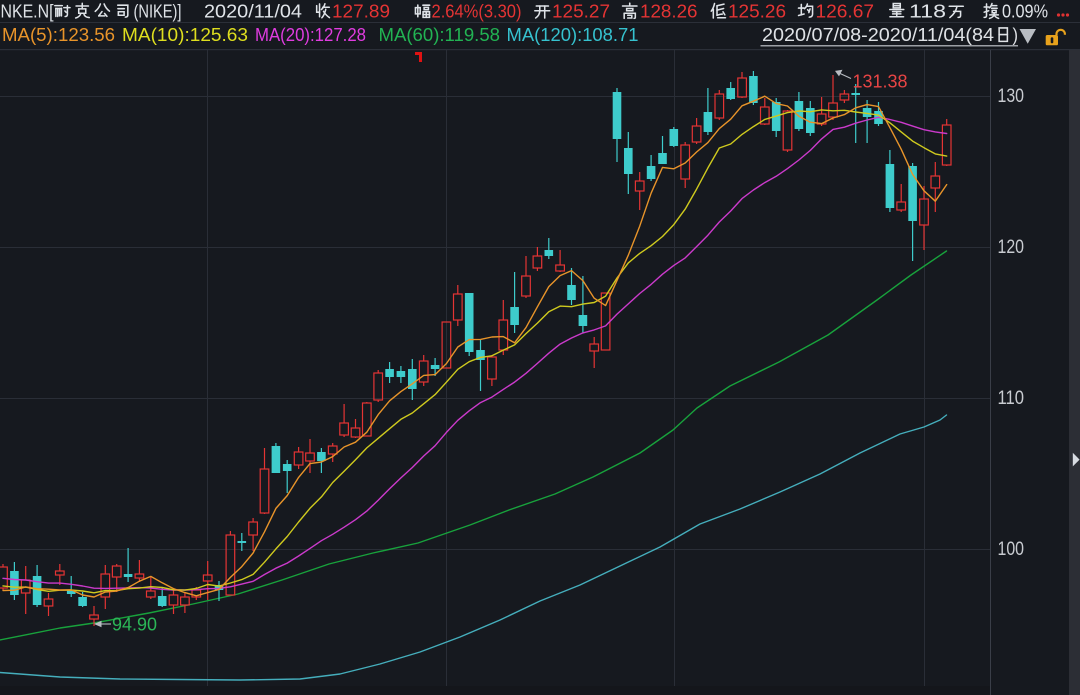  I want to click on svg-text: 100, so click(1011, 549).